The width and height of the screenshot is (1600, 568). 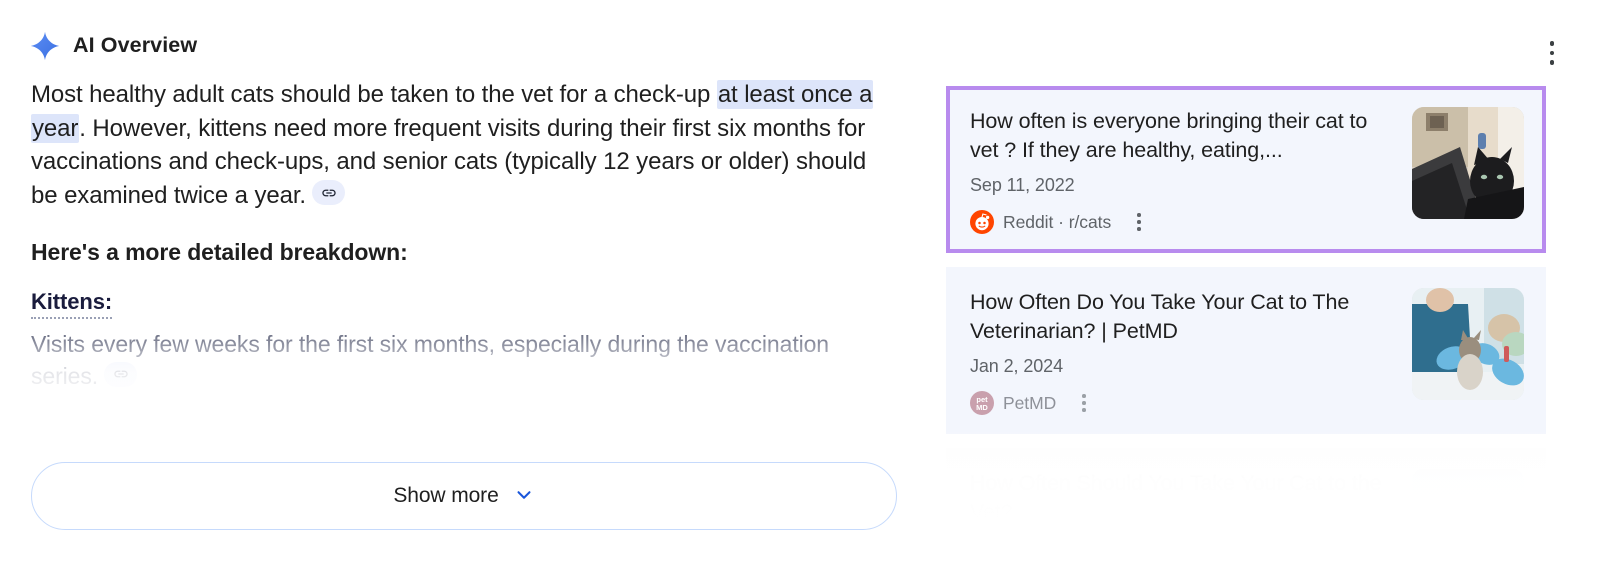 I want to click on card-source-row: Reddit · r/cats, so click(x=1184, y=222).